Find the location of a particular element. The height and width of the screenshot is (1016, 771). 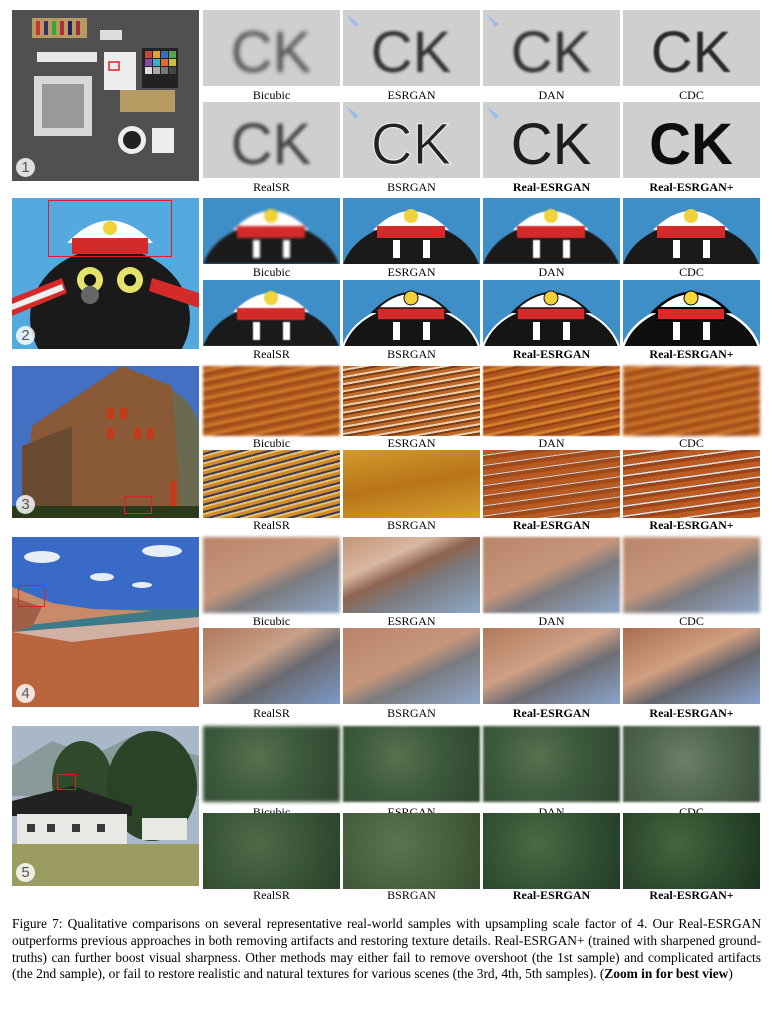

ck-crop-bsrgan: CK is located at coordinates (411, 140).